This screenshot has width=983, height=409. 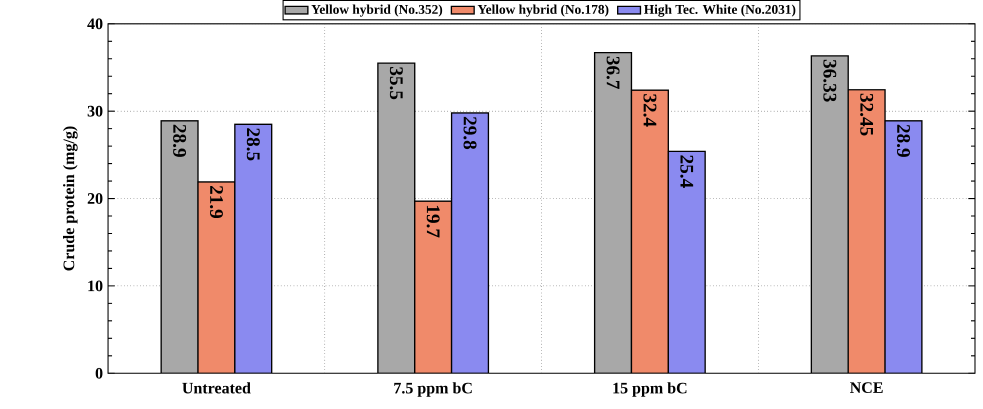 What do you see at coordinates (253, 144) in the screenshot?
I see `data-label: 28.5` at bounding box center [253, 144].